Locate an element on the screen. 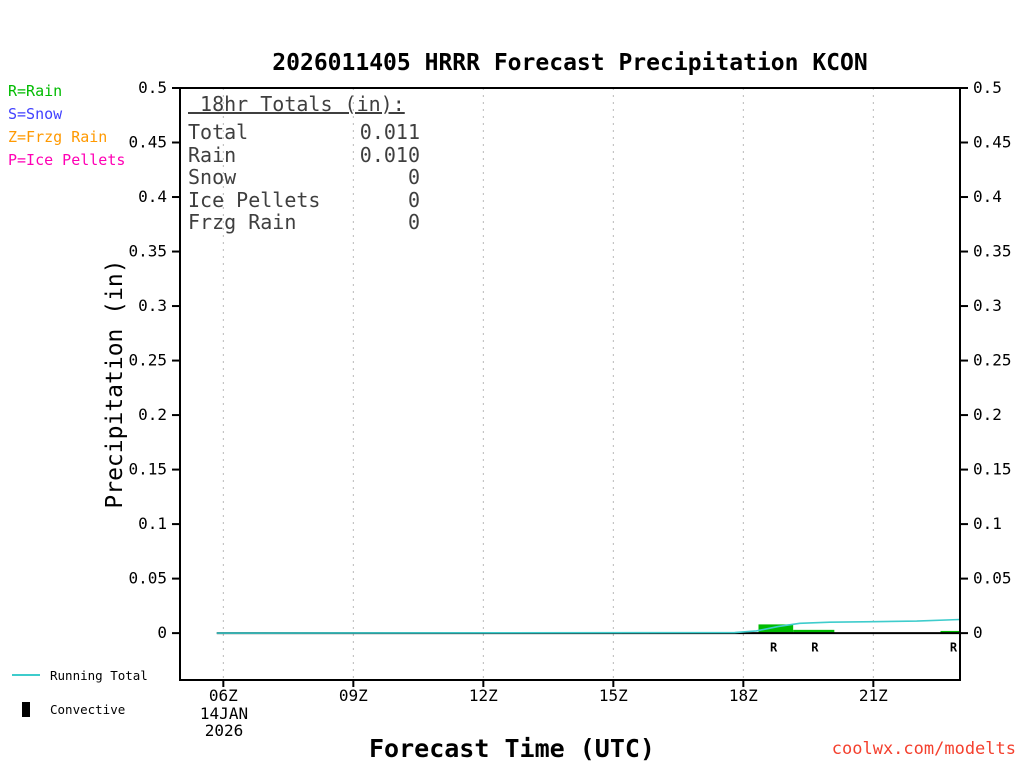  watermark-link: coolwx.com/modelts is located at coordinates (923, 749).